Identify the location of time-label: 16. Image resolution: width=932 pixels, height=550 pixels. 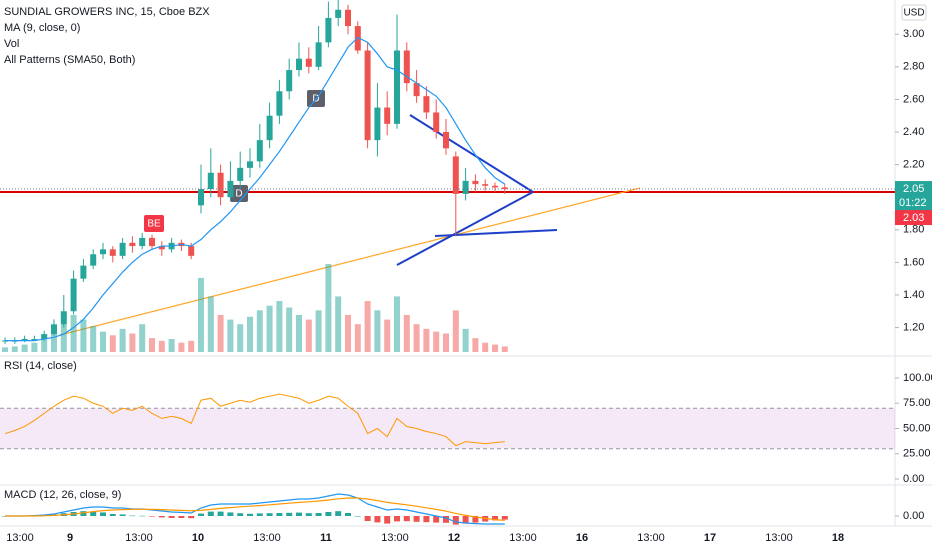
(582, 538).